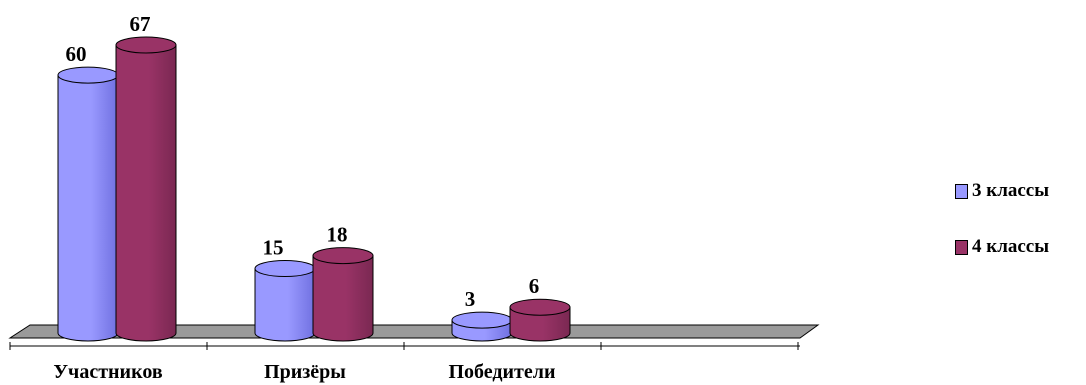 The image size is (1086, 385). What do you see at coordinates (273, 248) in the screenshot?
I see `data-label-1-0: 15` at bounding box center [273, 248].